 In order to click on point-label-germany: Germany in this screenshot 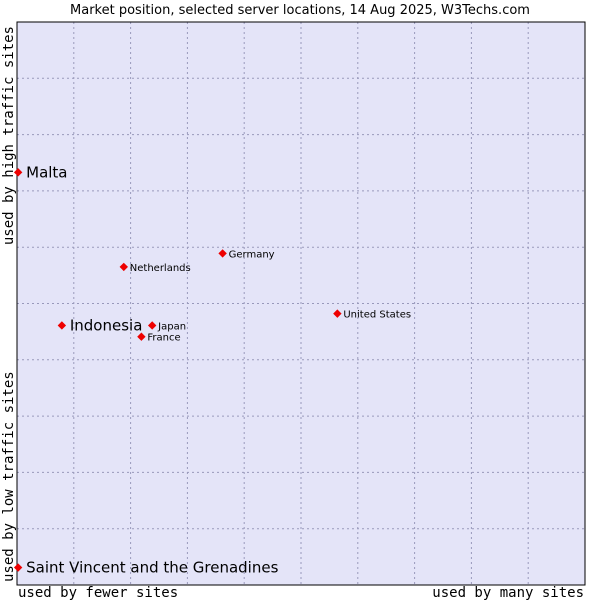, I will do `click(252, 254)`.